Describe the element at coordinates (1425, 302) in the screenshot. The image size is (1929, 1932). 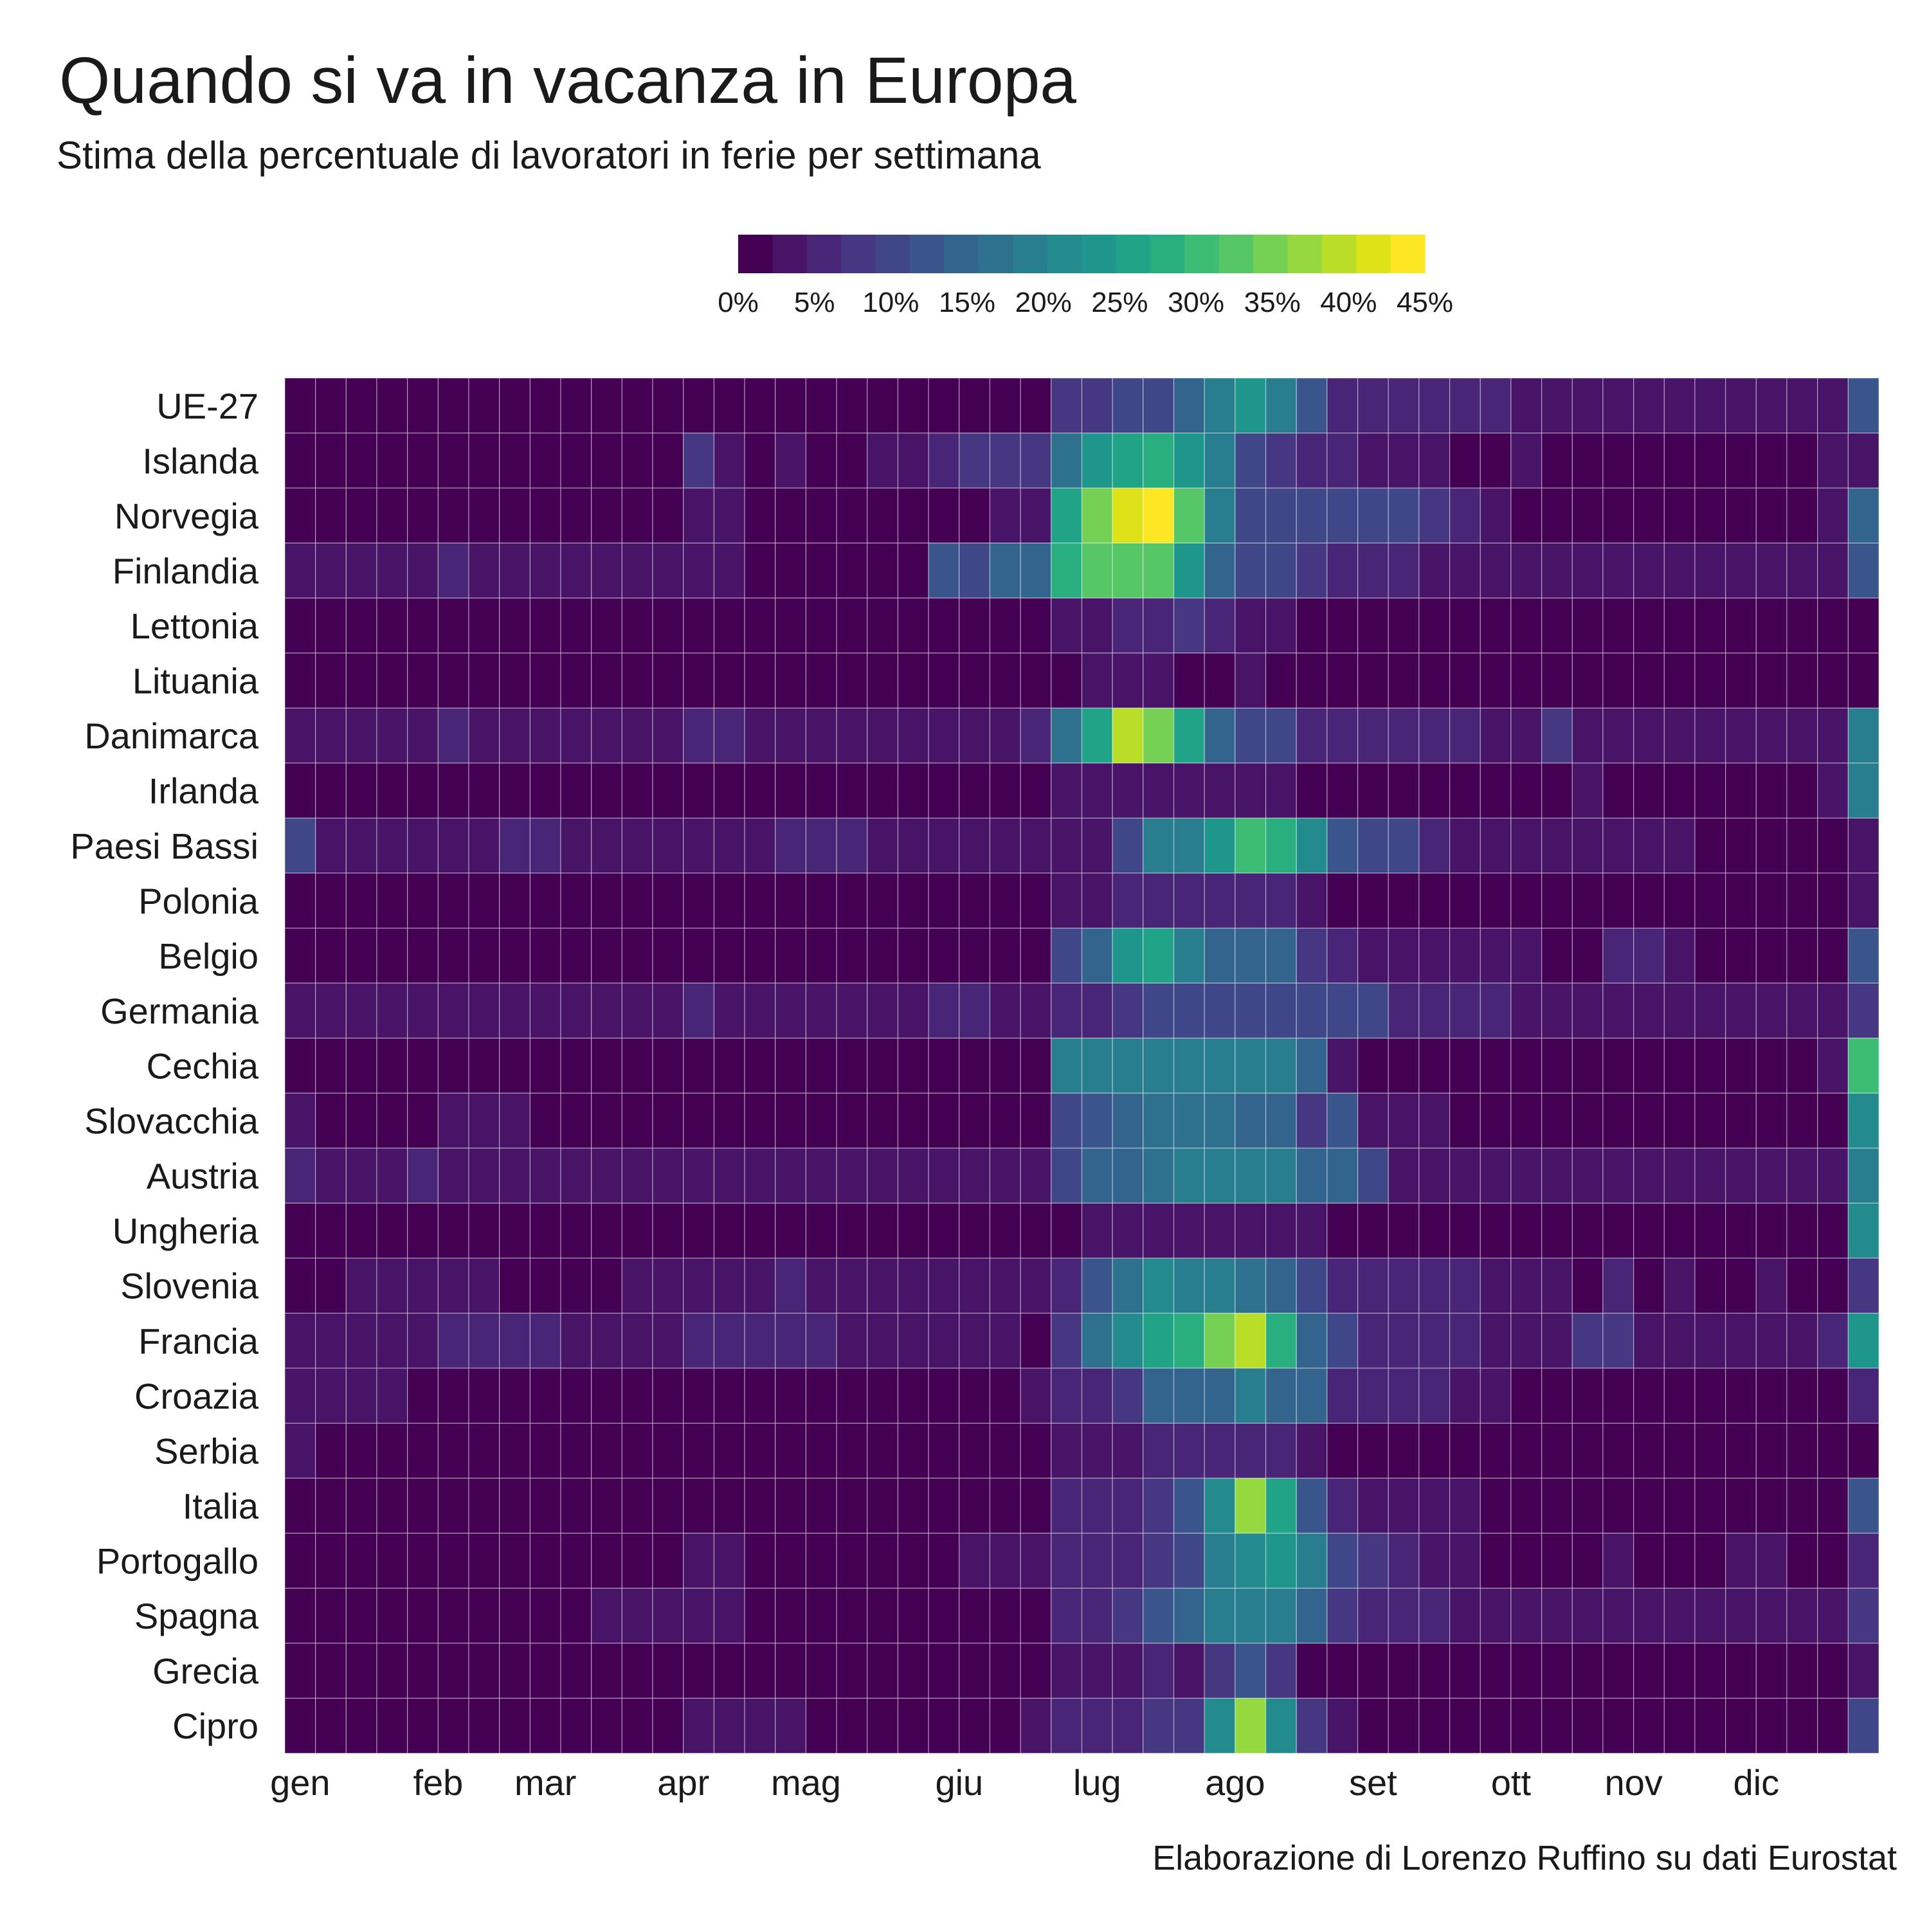
I see `legend-tick-label: 45%` at that location.